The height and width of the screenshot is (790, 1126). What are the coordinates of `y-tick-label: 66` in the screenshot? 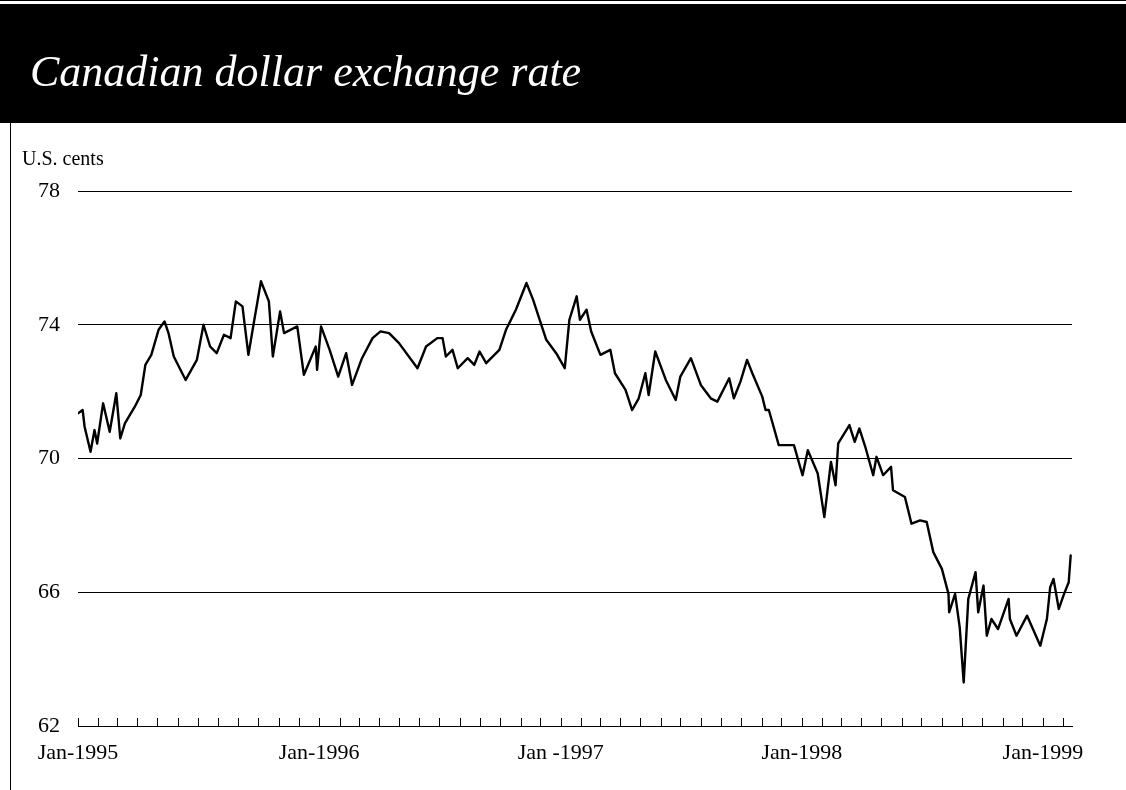 It's located at (49, 591).